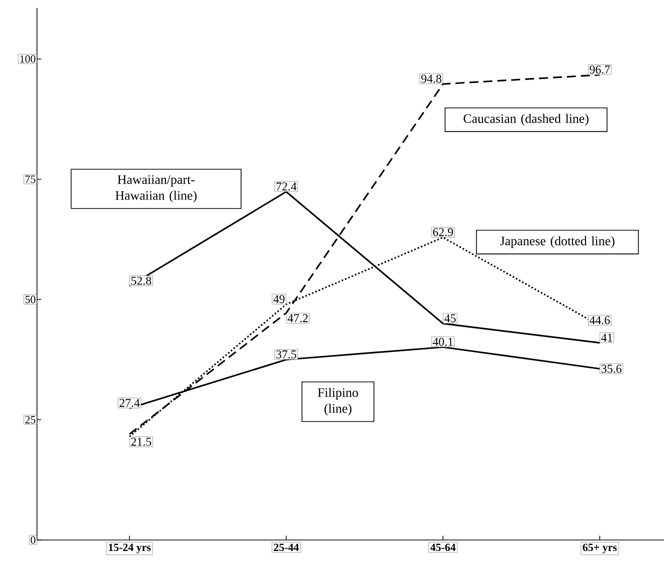  I want to click on data-label: 47.2, so click(298, 318).